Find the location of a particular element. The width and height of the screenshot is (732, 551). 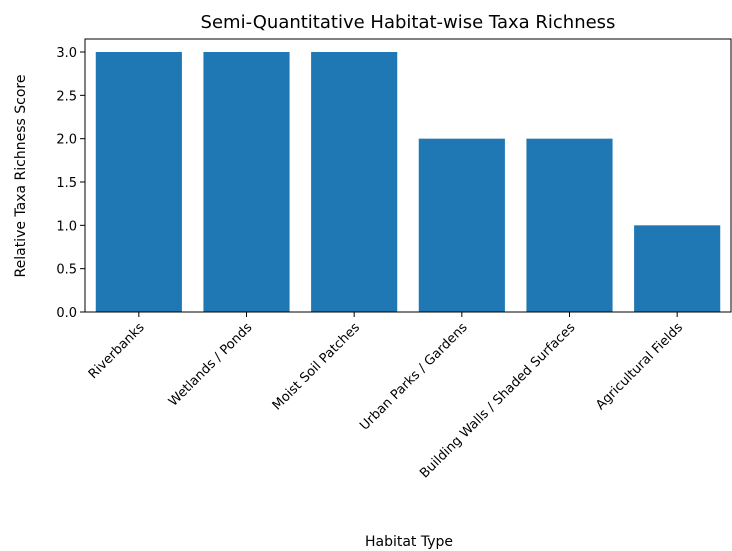

y-tick-label-1: 0.5 is located at coordinates (66, 270).